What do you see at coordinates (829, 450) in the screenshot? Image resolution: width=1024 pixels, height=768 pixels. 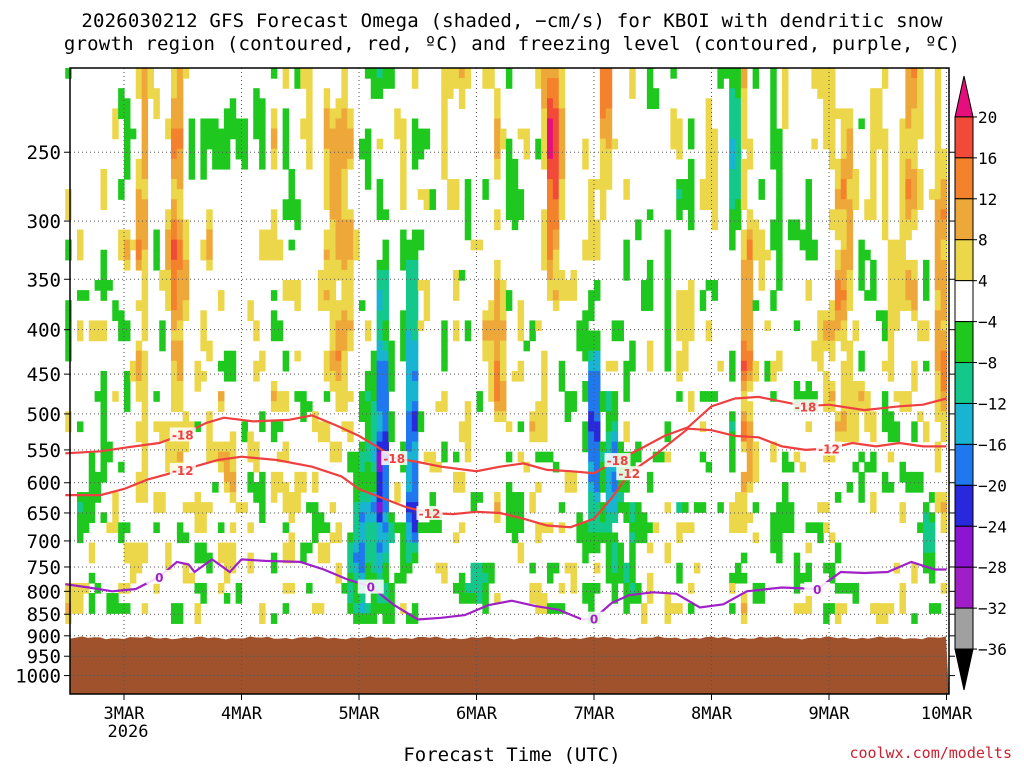 I see `contour-label-text: -12` at bounding box center [829, 450].